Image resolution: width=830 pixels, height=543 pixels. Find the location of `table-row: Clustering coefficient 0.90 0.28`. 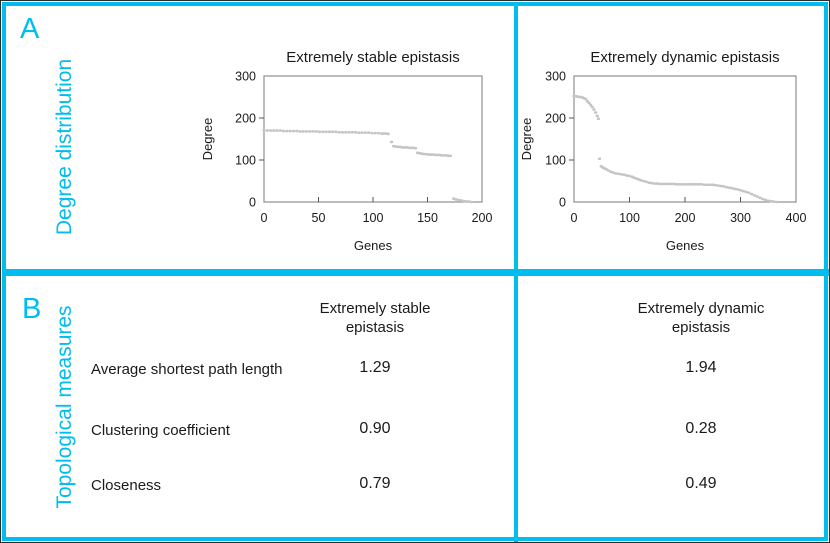

table-row: Clustering coefficient 0.90 0.28 is located at coordinates (415, 432).